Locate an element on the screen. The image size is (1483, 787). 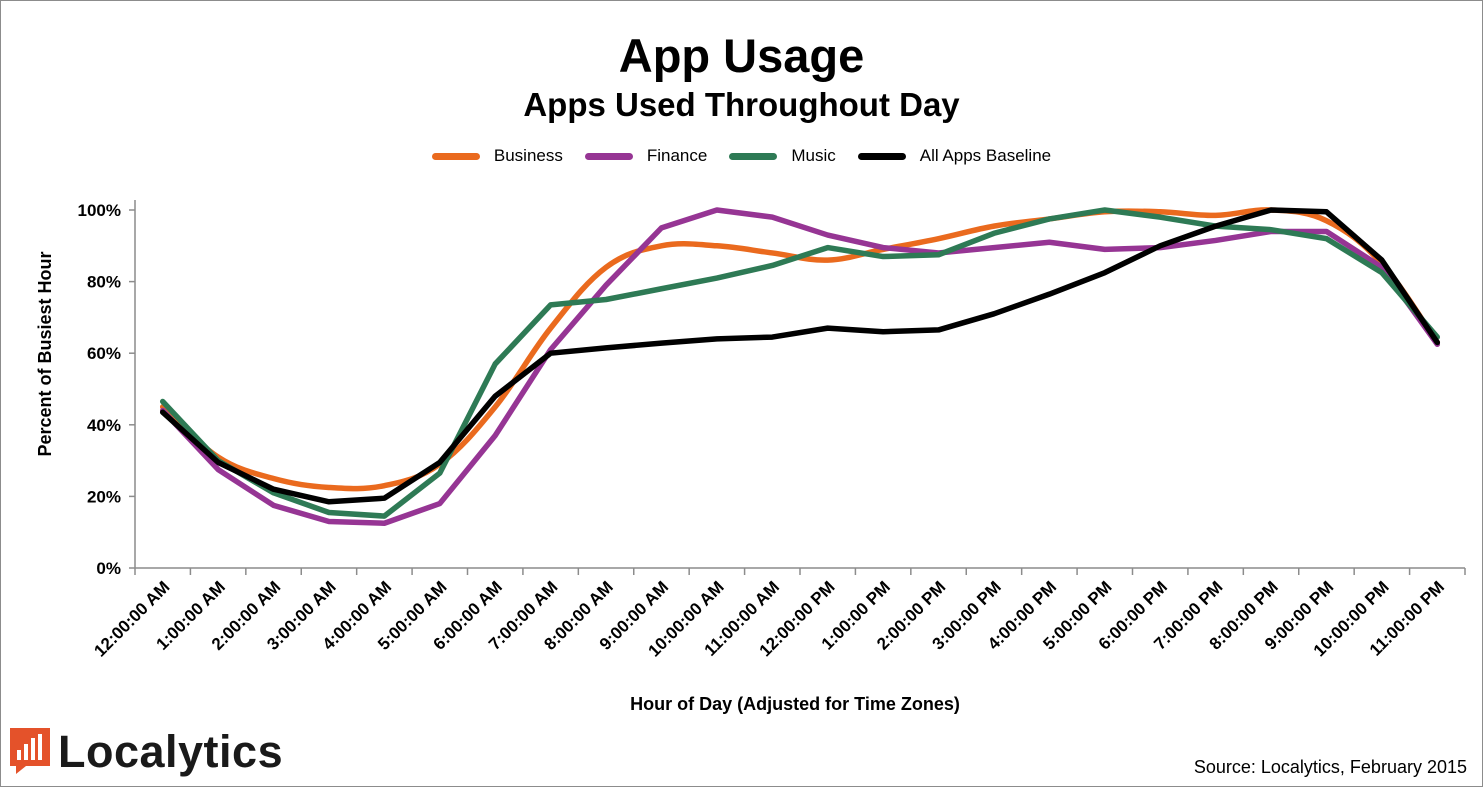
legend-label: All Apps Baseline is located at coordinates (985, 155).